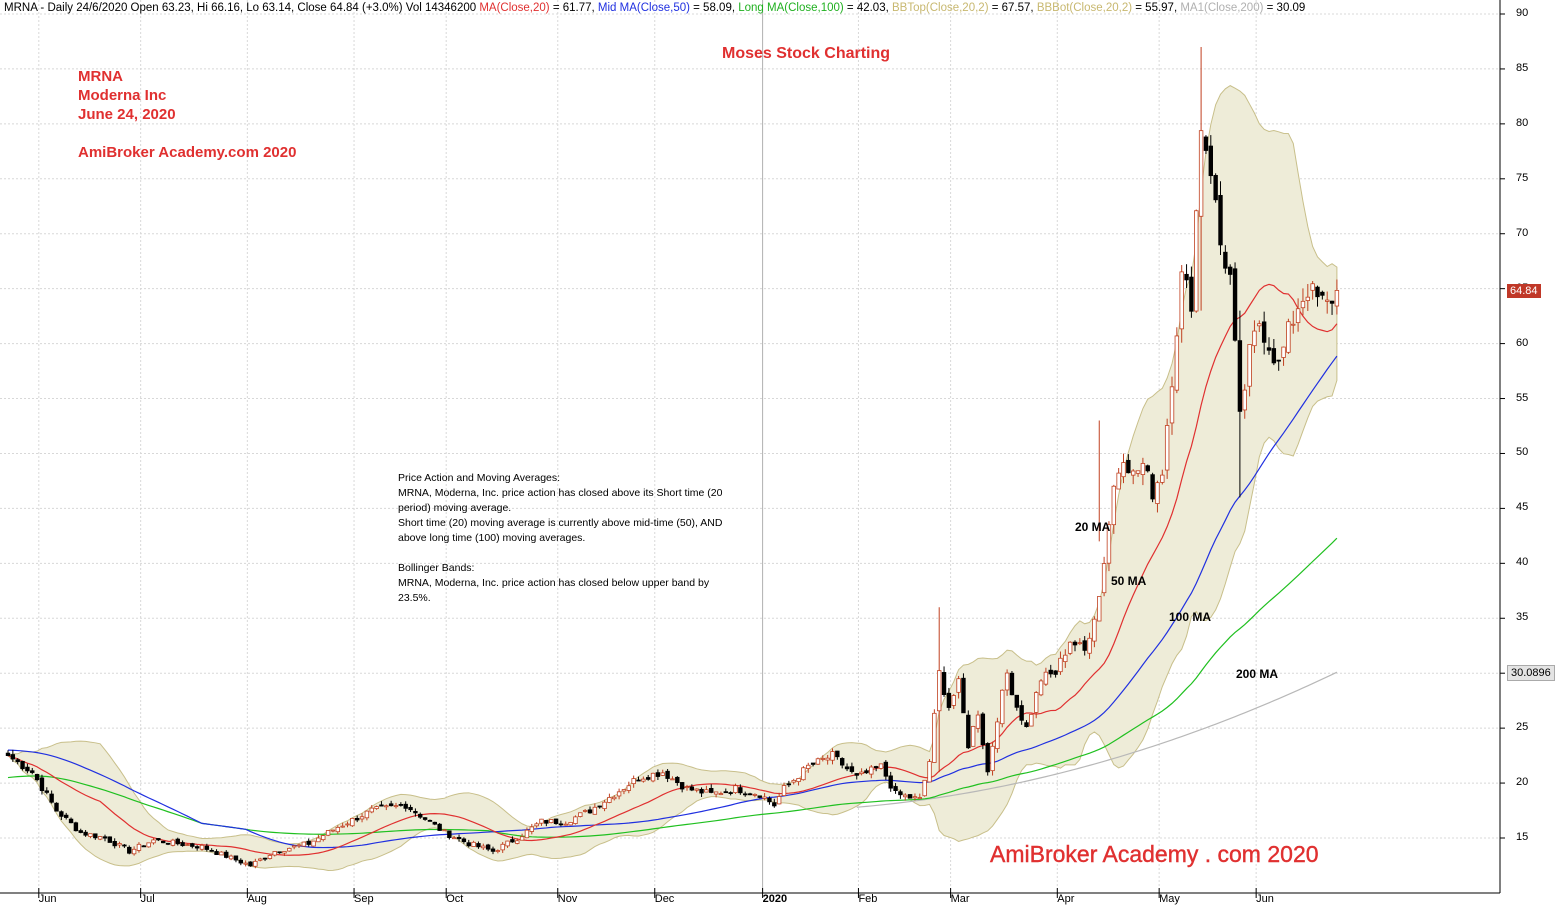 This screenshot has height=908, width=1561. What do you see at coordinates (1522, 507) in the screenshot?
I see `y-tick-label: 45` at bounding box center [1522, 507].